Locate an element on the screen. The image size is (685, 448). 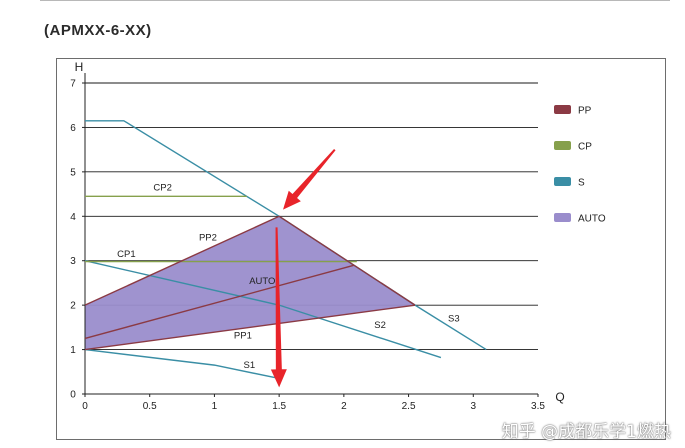
legend-swatch-auto is located at coordinates (562, 217).